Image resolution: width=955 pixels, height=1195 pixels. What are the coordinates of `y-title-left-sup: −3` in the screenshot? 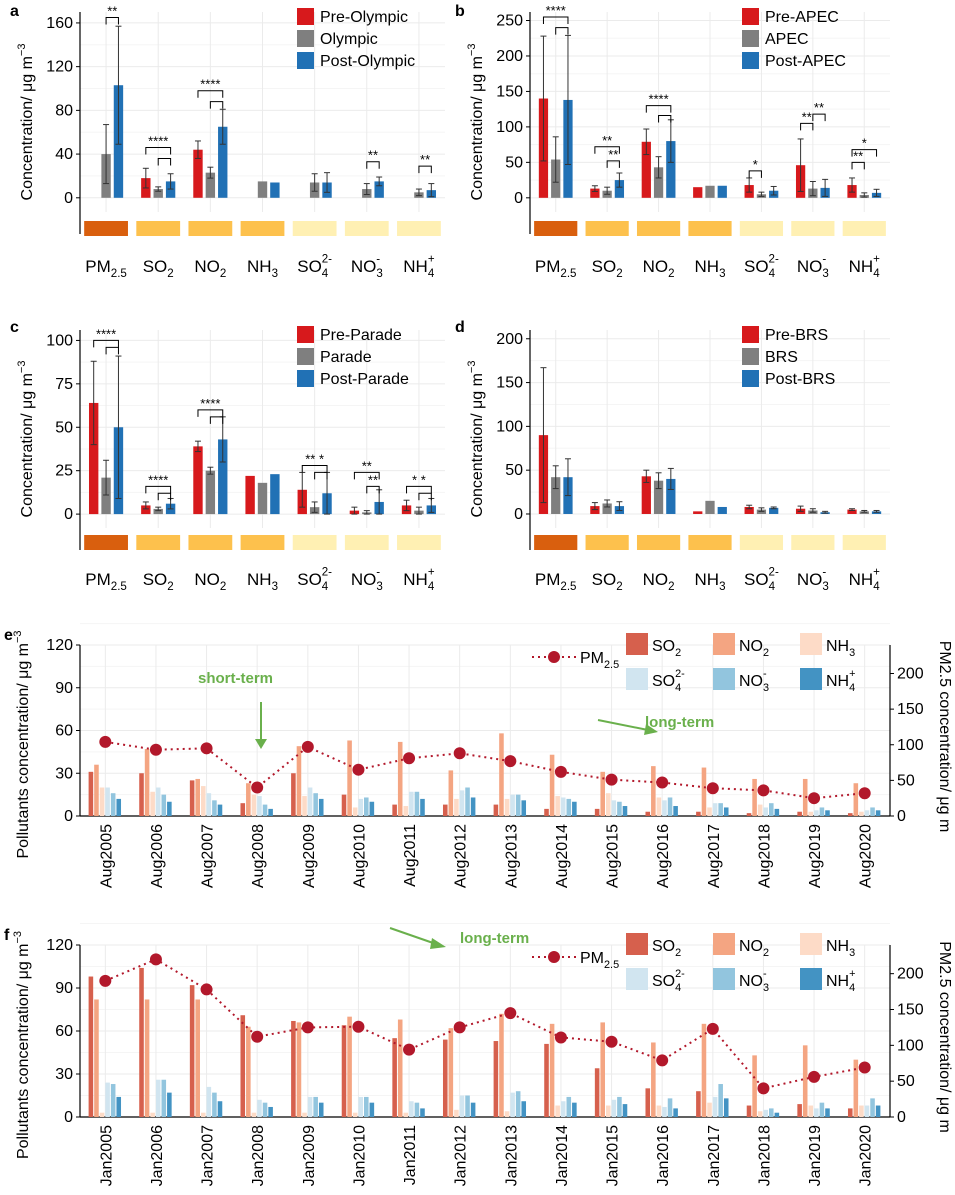 It's located at (18, 636).